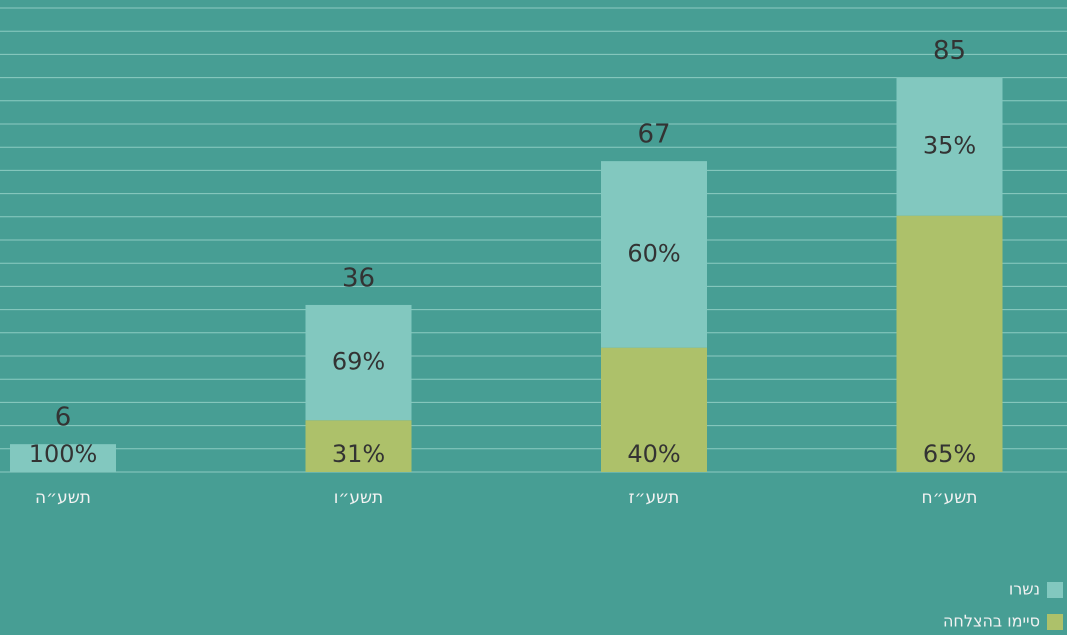 The height and width of the screenshot is (635, 1067). Describe the element at coordinates (653, 454) in the screenshot. I see `value-label: 40%` at that location.